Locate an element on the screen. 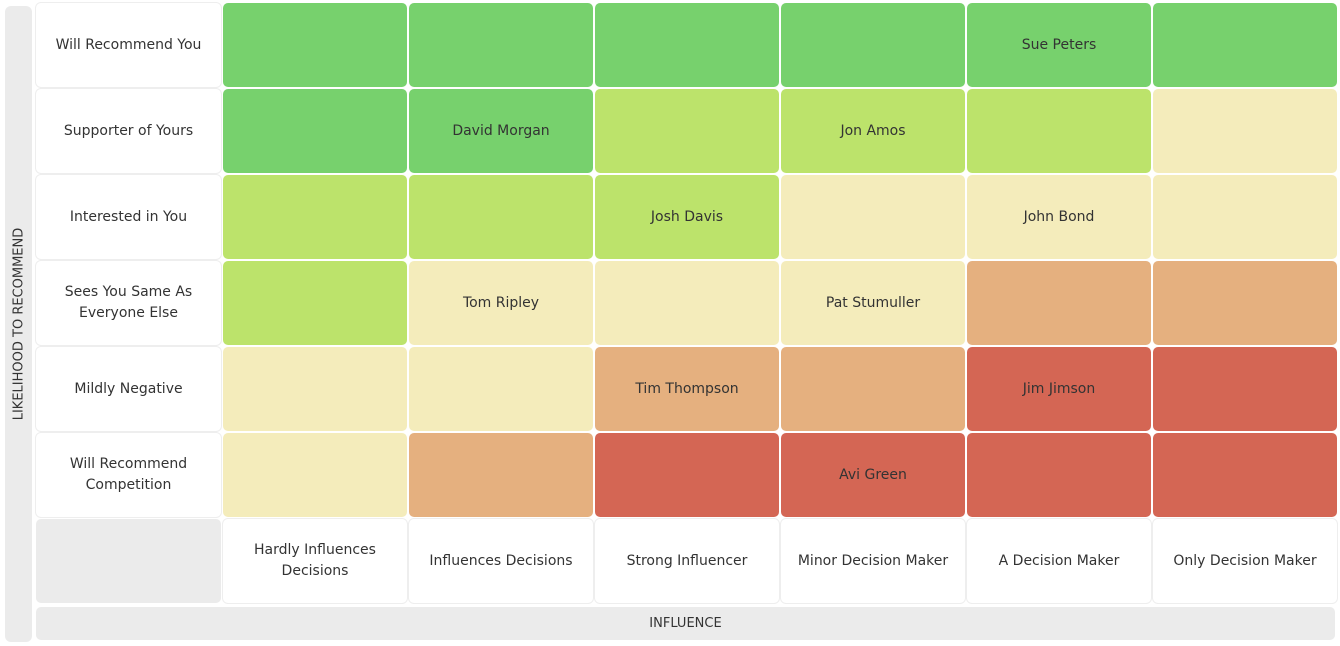  row-label: Sees You Same As Everyone Else is located at coordinates (128, 303).